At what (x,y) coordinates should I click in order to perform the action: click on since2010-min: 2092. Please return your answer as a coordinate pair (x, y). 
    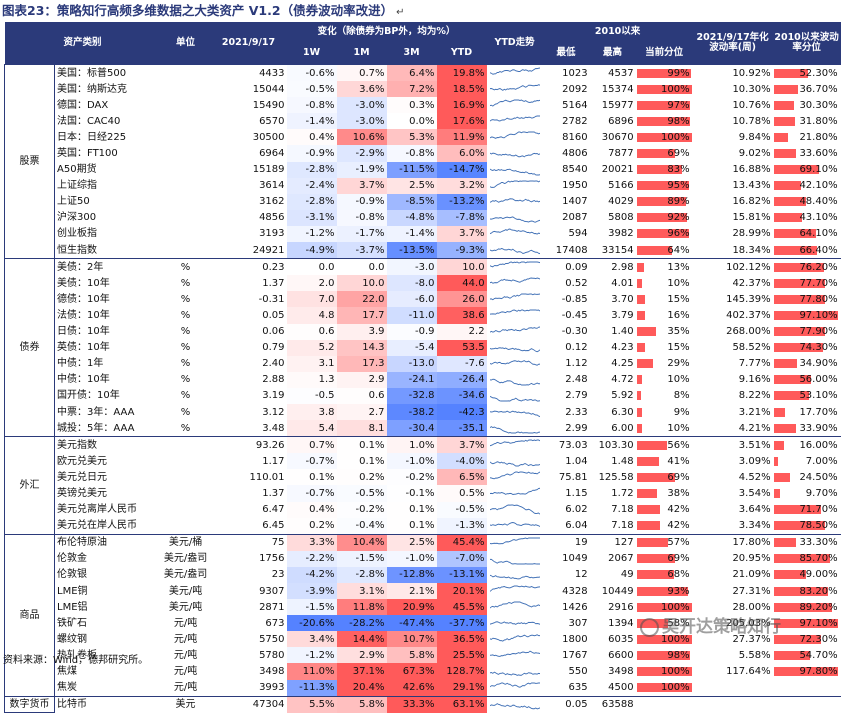
    Looking at the image, I should click on (575, 89).